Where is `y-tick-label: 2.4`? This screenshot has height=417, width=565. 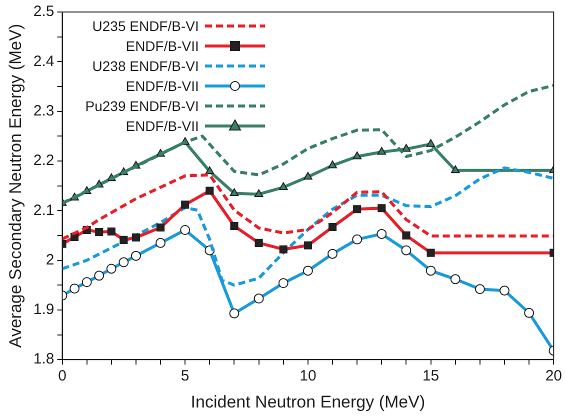 y-tick-label: 2.4 is located at coordinates (43, 61).